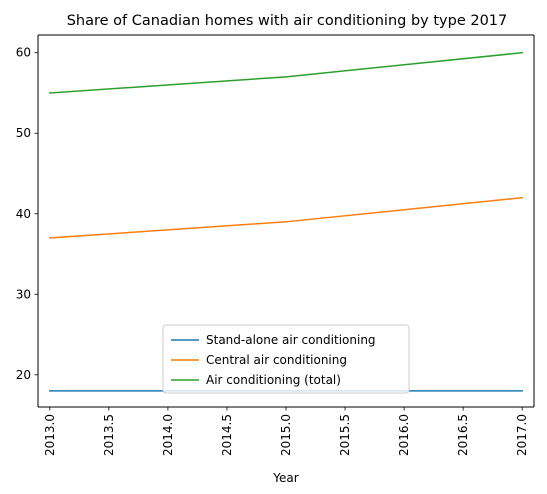  I want to click on legend-box, so click(286, 359).